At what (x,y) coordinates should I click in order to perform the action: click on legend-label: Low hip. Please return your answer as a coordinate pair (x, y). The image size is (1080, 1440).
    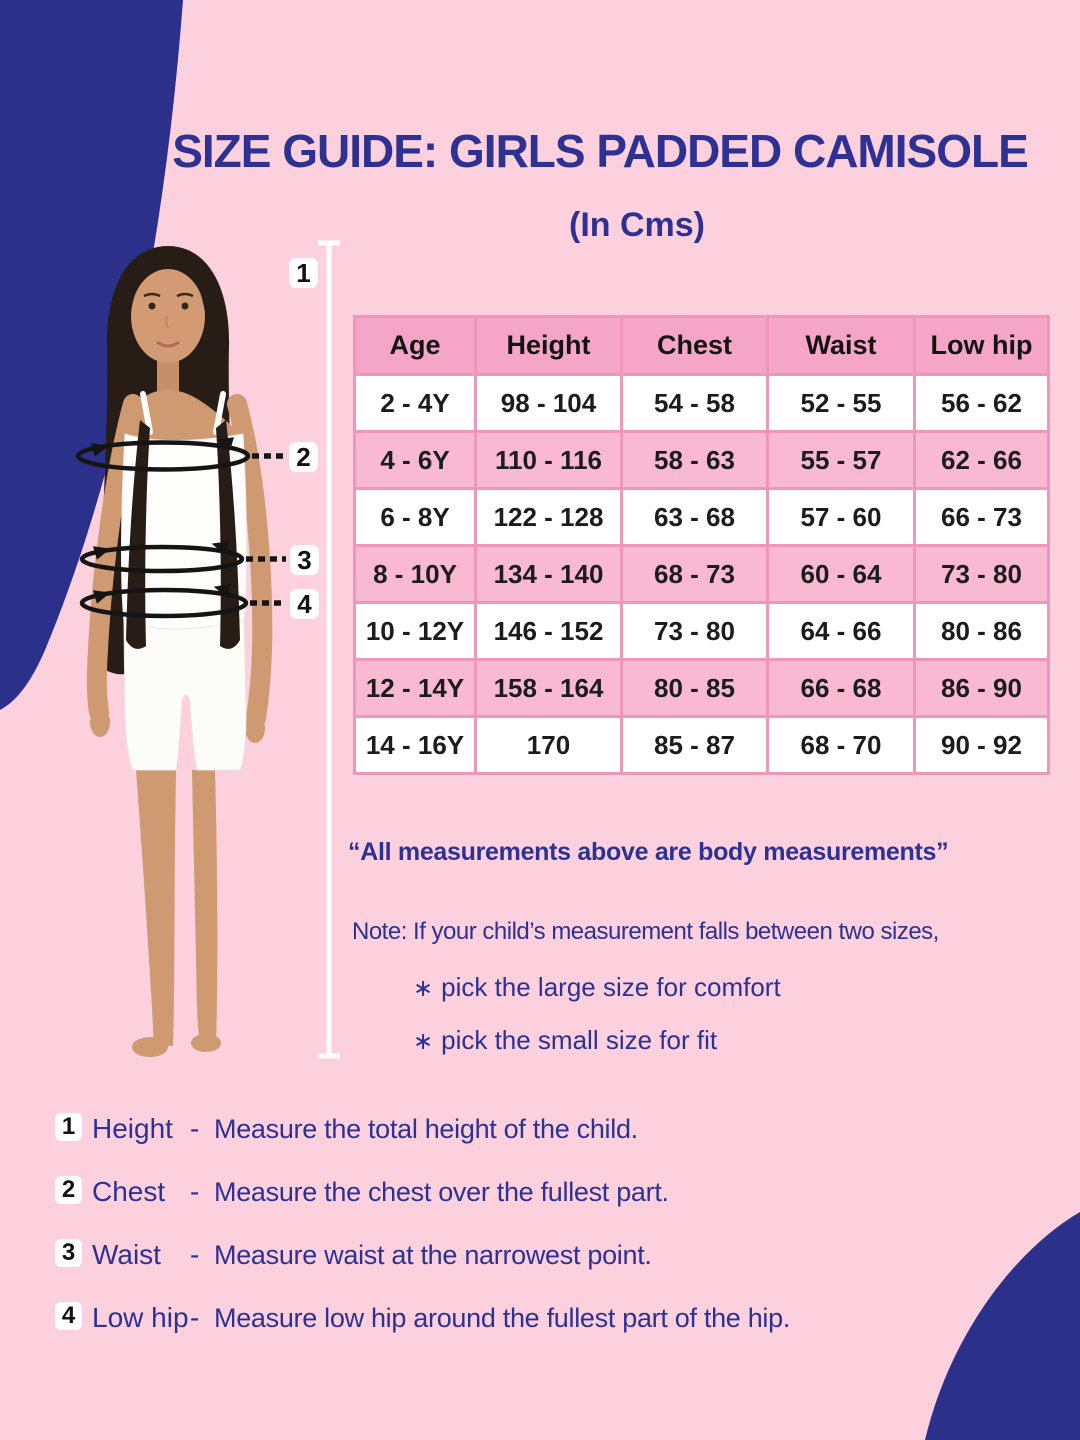
    Looking at the image, I should click on (140, 1317).